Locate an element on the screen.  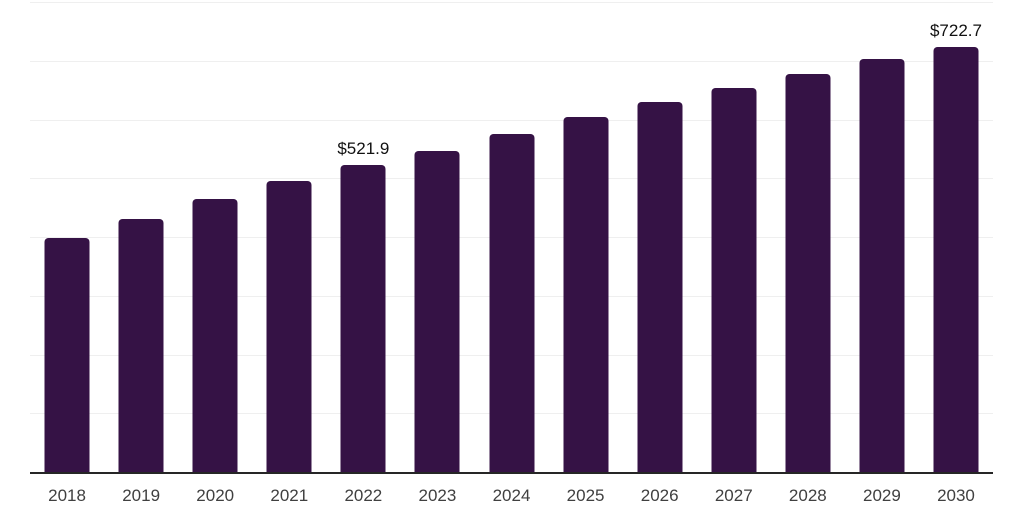
bar-slot-2020 is located at coordinates (215, 237).